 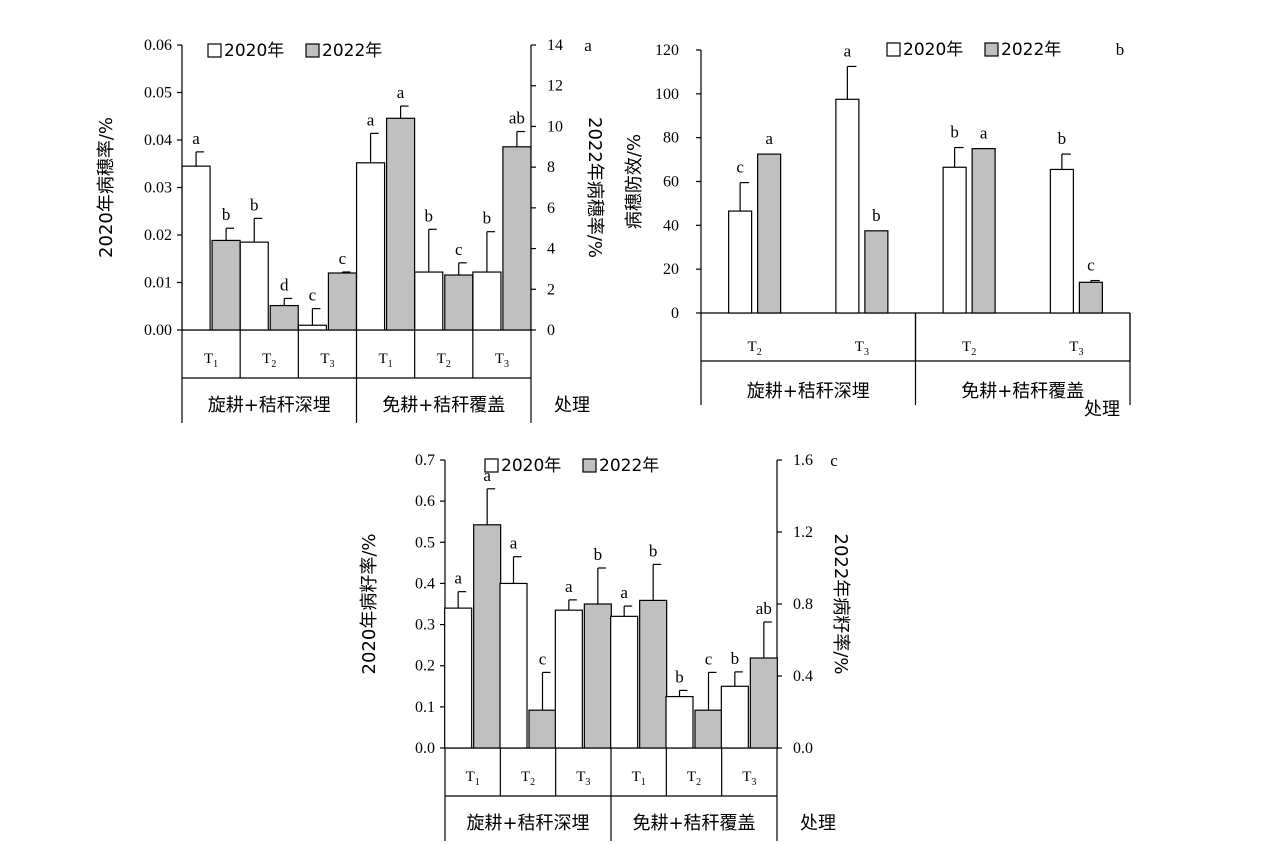 What do you see at coordinates (425, 460) in the screenshot?
I see `left-tick-label: 0.7` at bounding box center [425, 460].